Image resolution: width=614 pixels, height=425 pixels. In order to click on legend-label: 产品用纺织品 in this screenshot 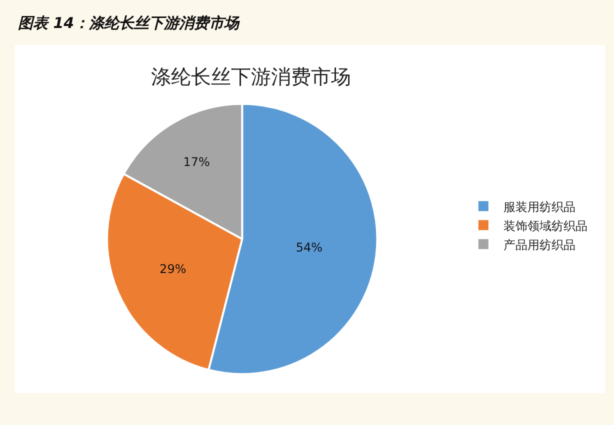, I will do `click(539, 245)`.